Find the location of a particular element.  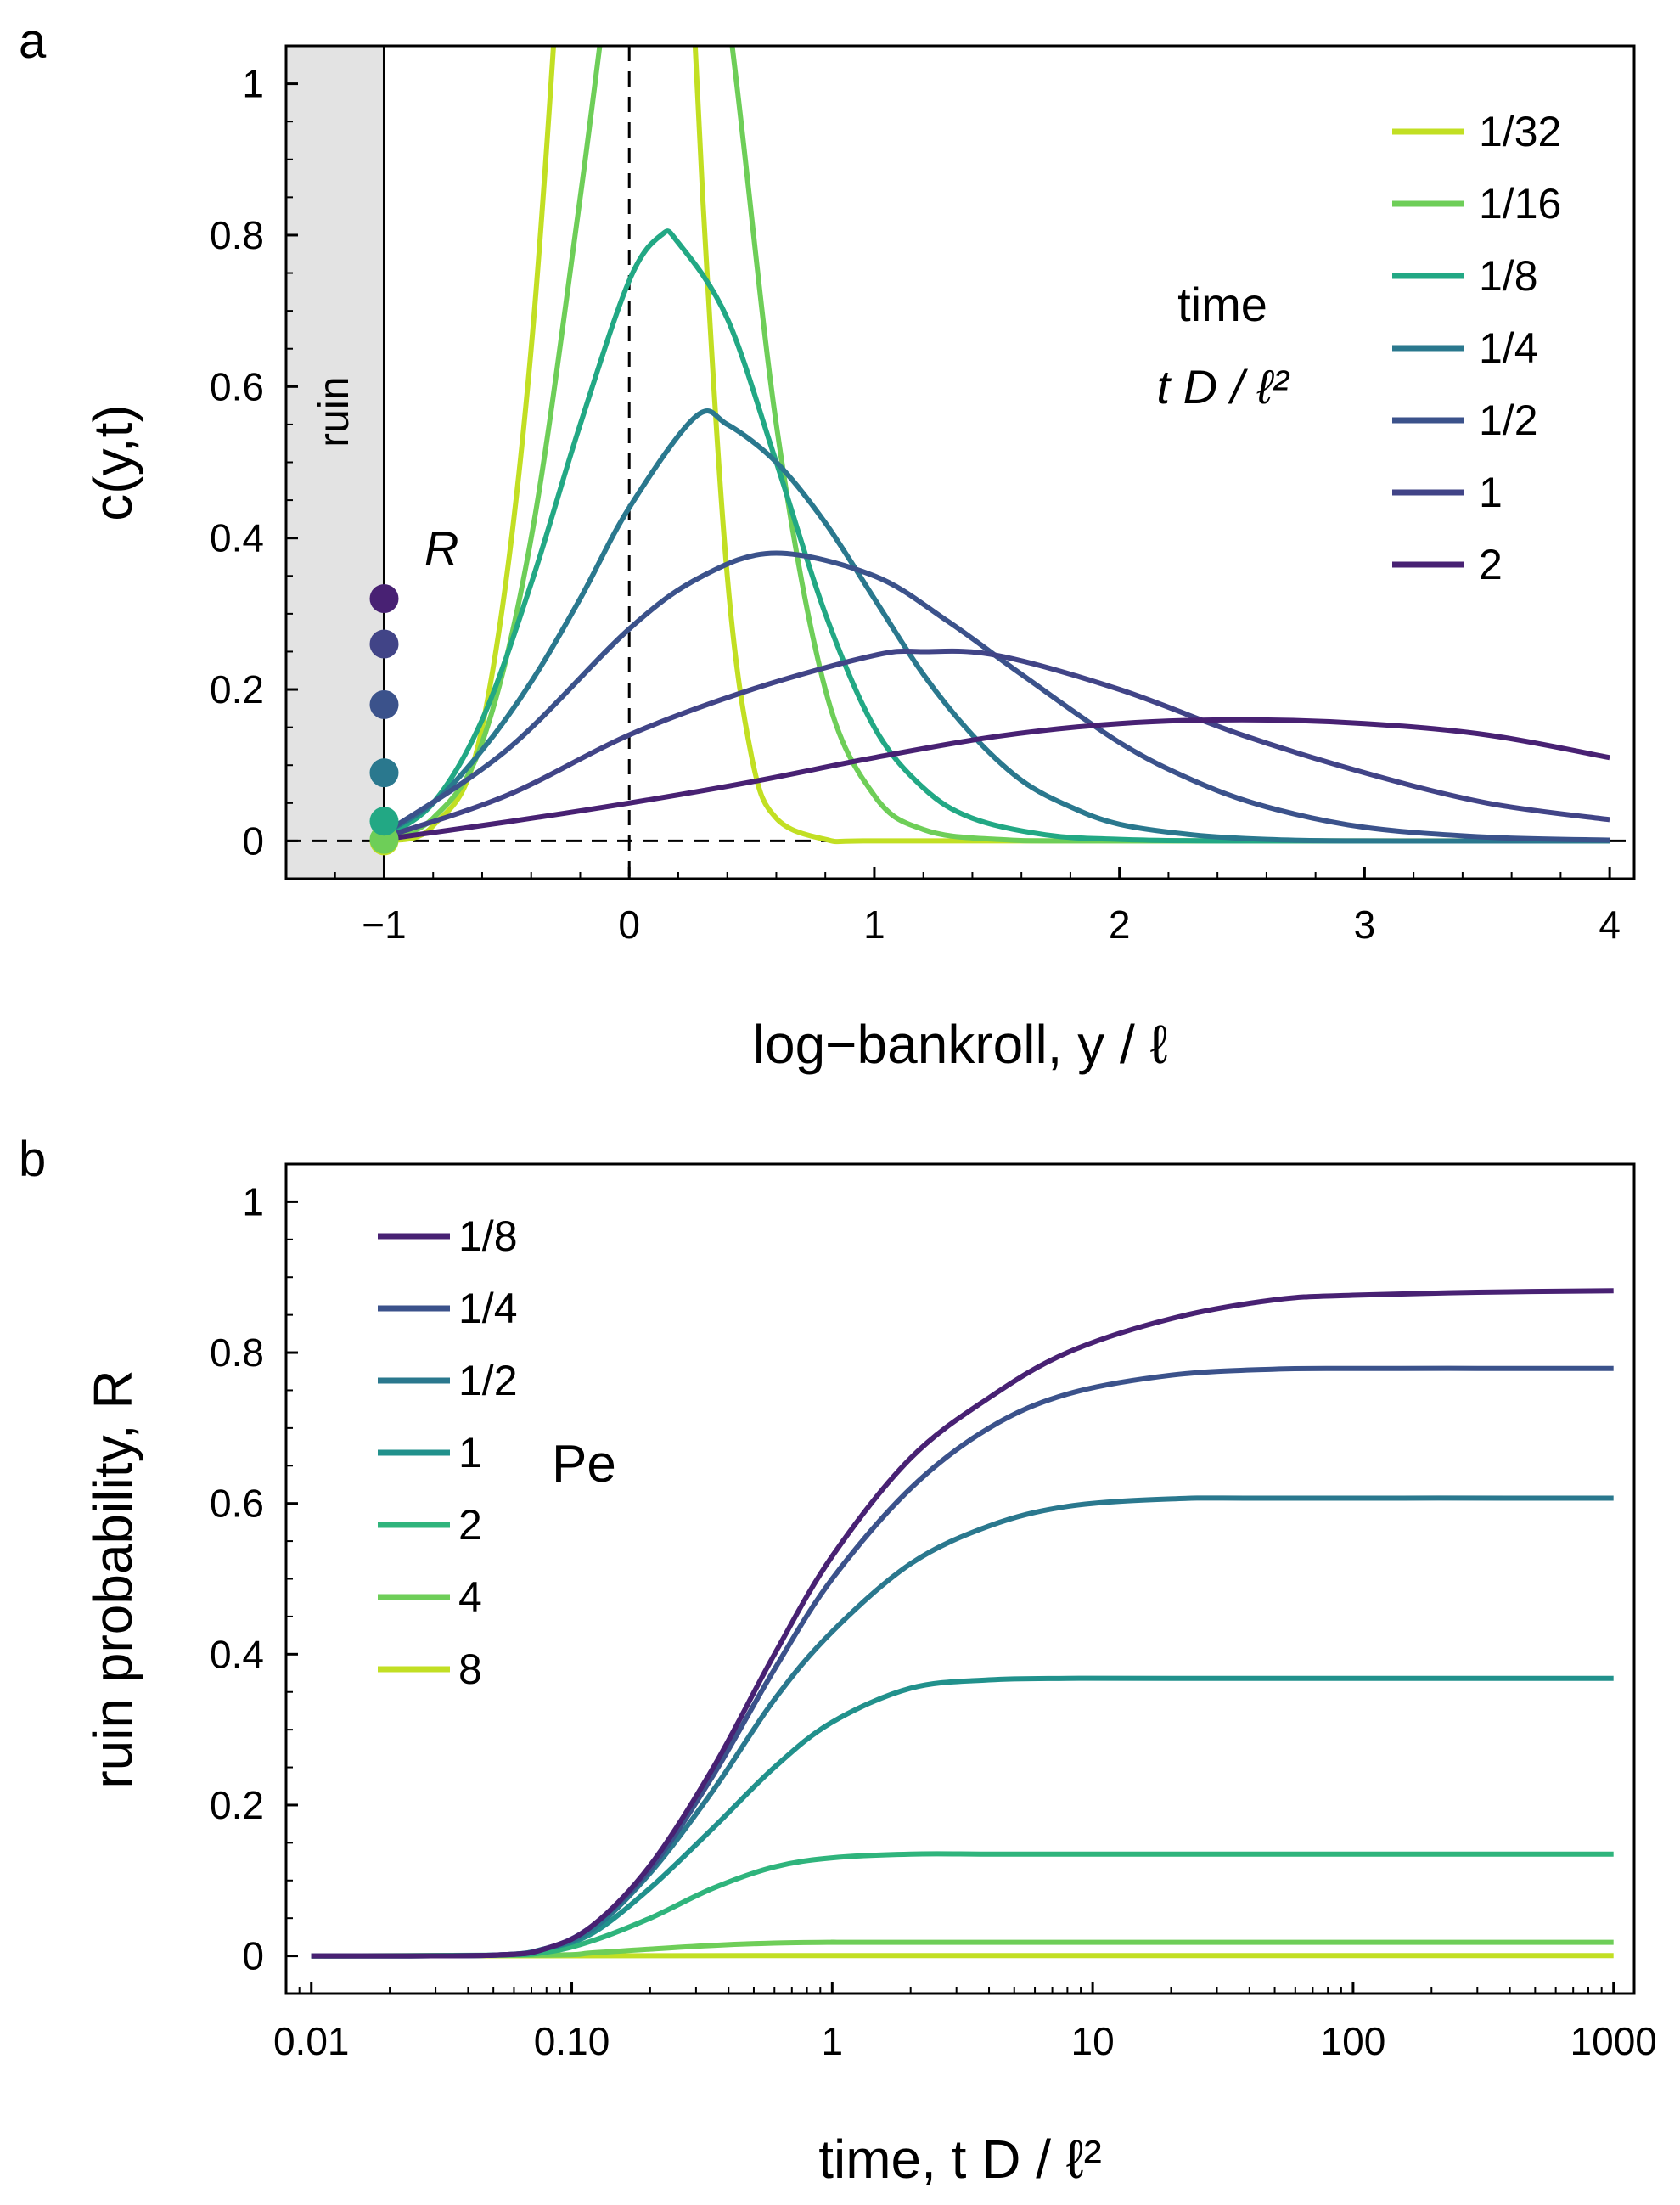

panel-label-b: b is located at coordinates (32, 1160).